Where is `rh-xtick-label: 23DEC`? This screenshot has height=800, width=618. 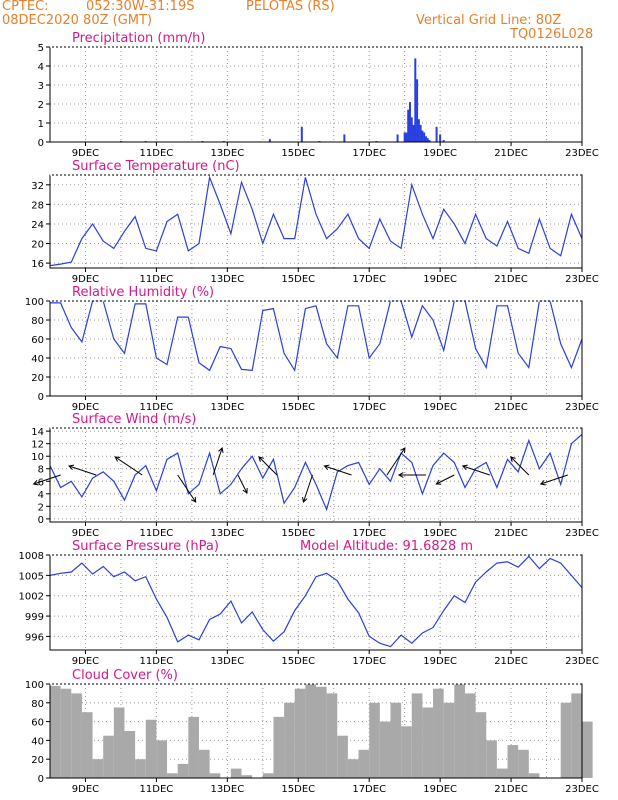
rh-xtick-label: 23DEC is located at coordinates (582, 407).